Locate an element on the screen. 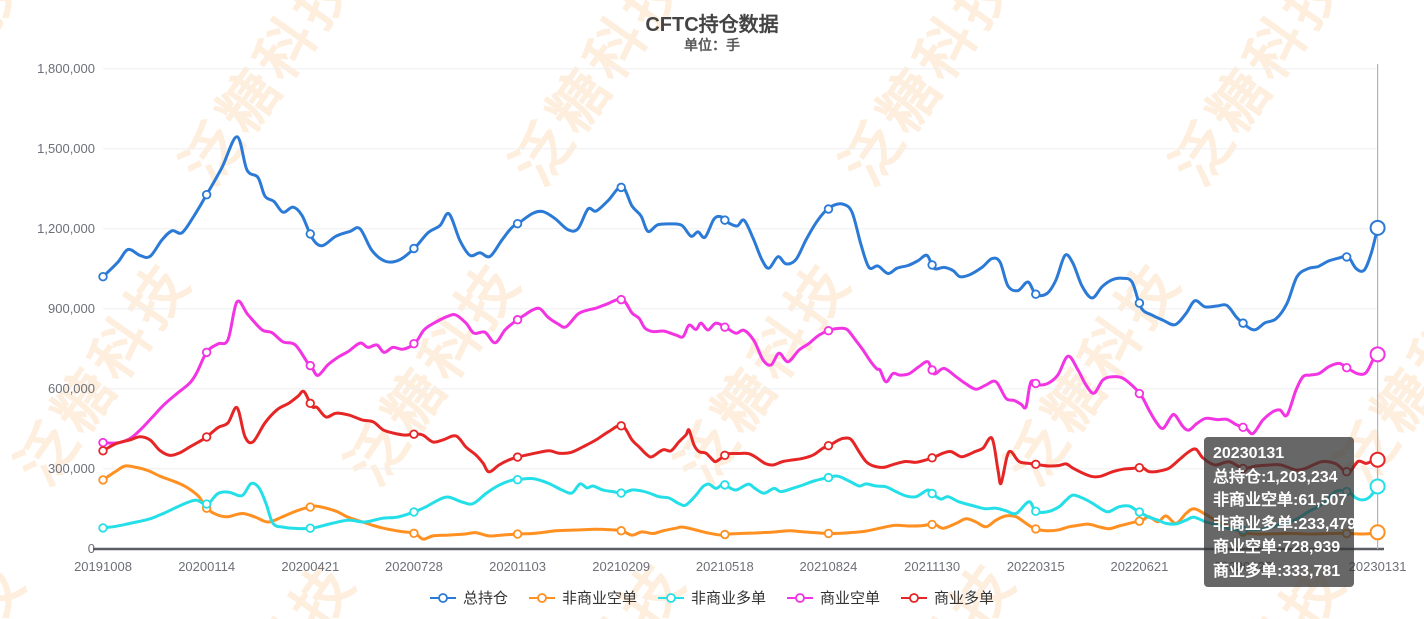  legend: 总持仓 非商业空单 非商业多单 商业空单 商业多单 is located at coordinates (712, 597).